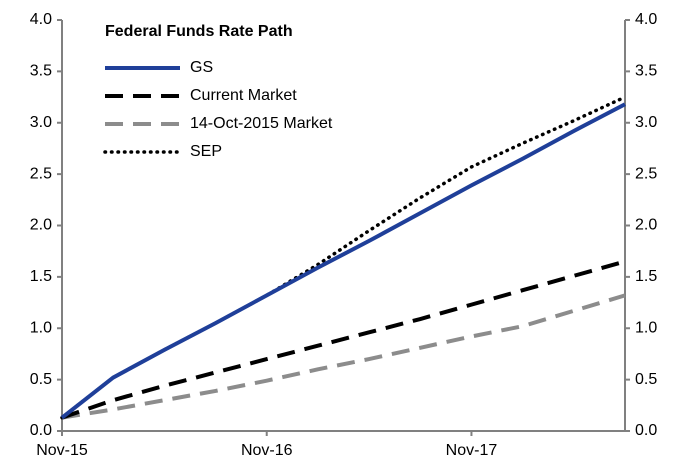 Image resolution: width=673 pixels, height=461 pixels. What do you see at coordinates (41, 379) in the screenshot?
I see `y-tick-label: 0.5` at bounding box center [41, 379].